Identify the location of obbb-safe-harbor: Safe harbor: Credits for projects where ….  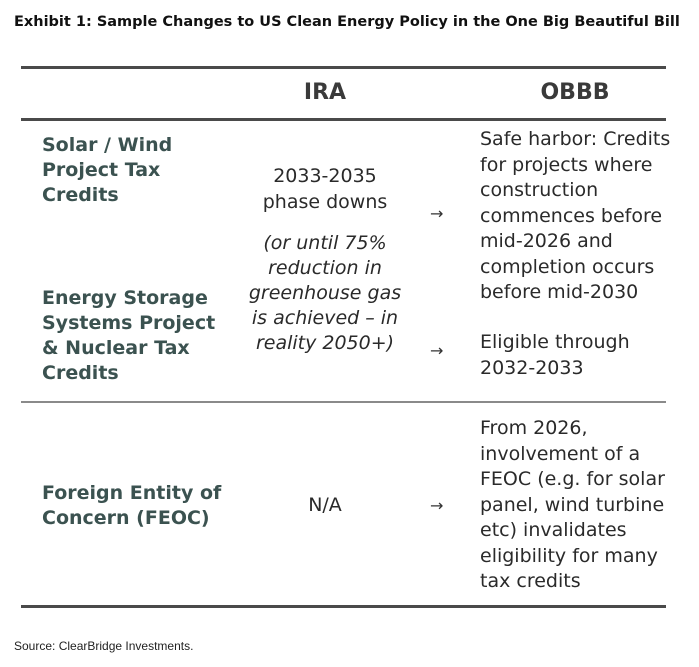
(575, 215).